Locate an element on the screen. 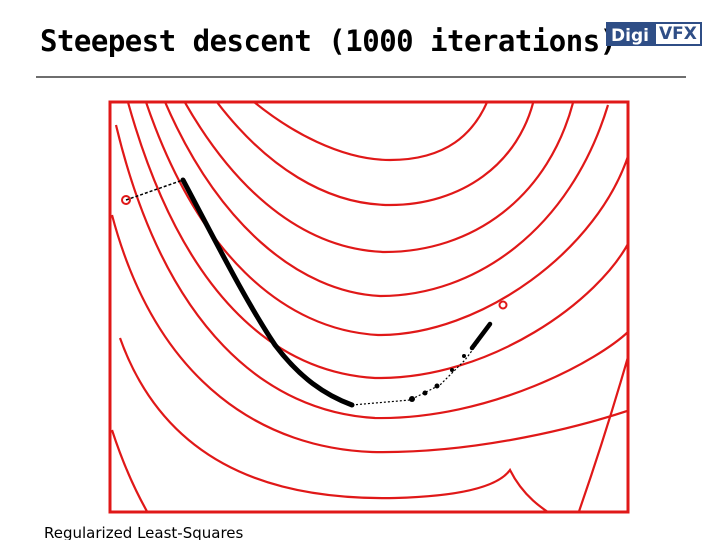  path-thick-segment is located at coordinates (267, 292).